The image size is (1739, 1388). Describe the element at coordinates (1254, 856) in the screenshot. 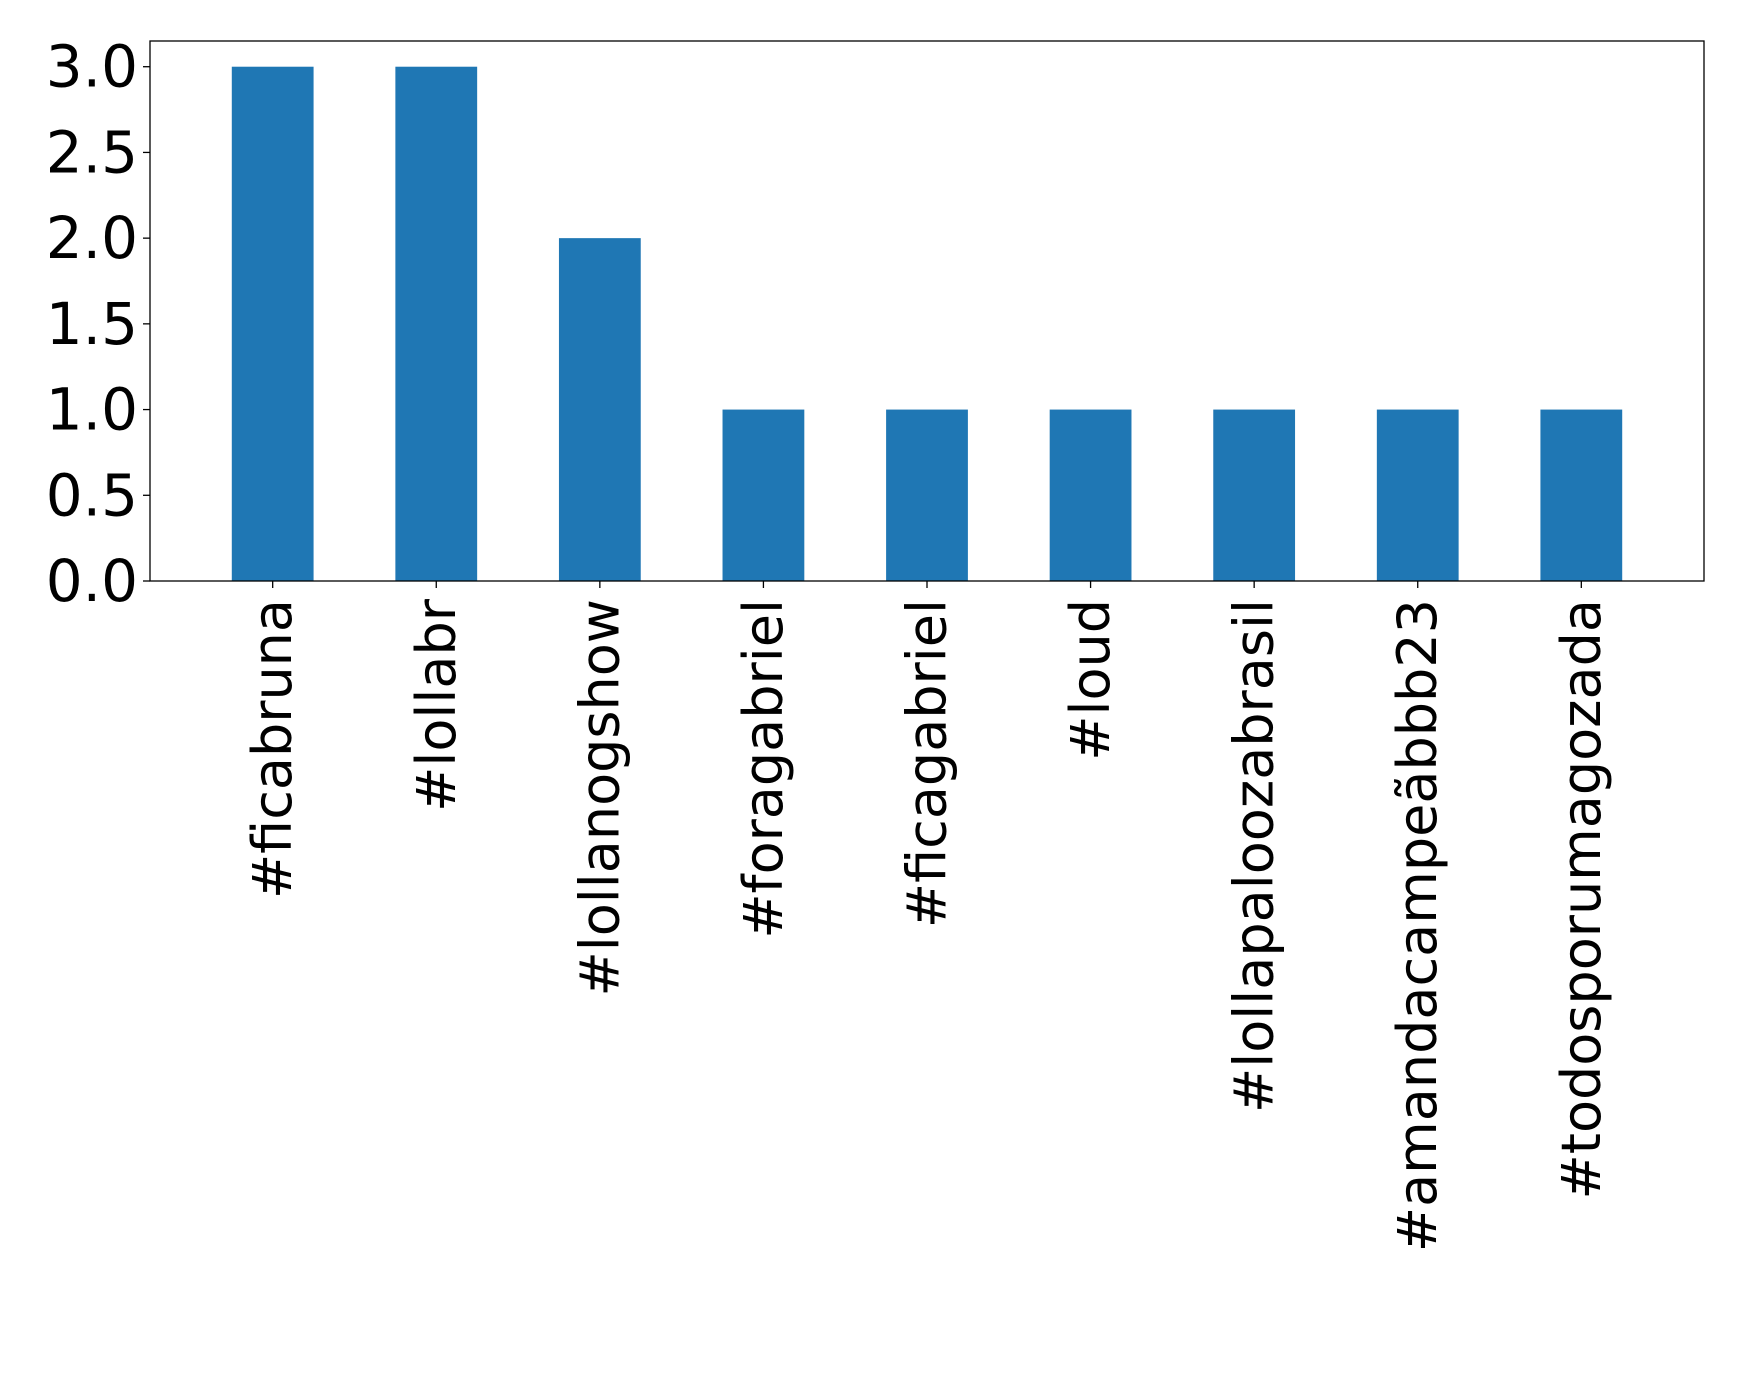

I see `x-tick-label: #lollapaloozabrasil` at that location.